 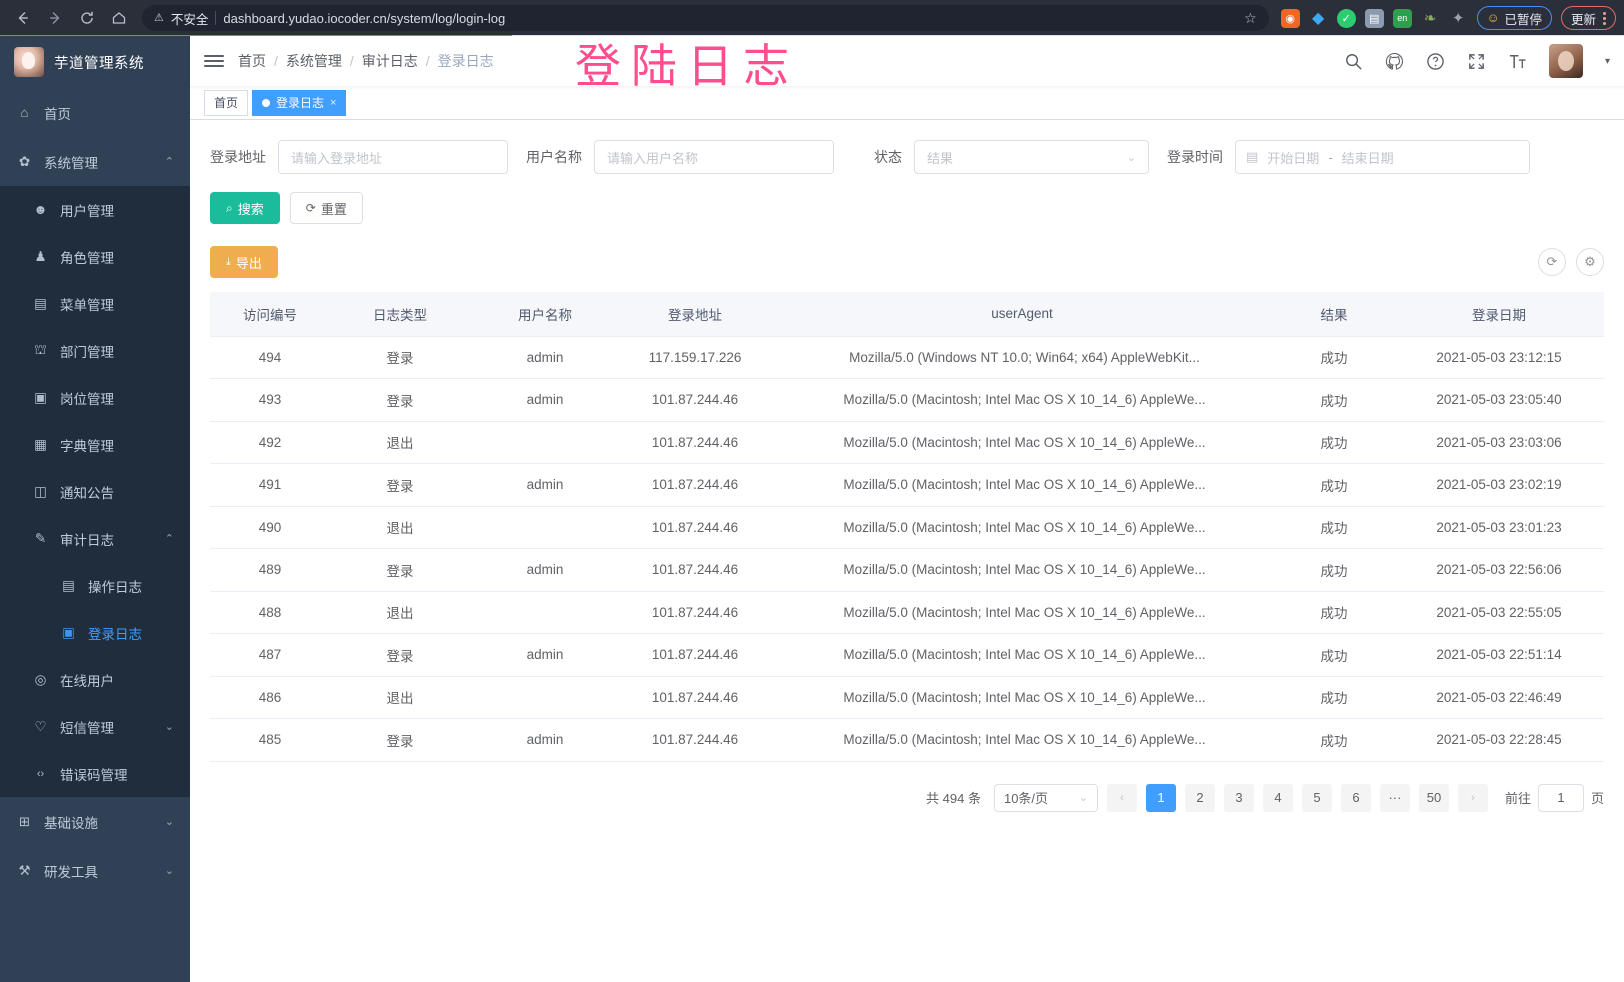 I want to click on username-label: 用户名称, so click(x=554, y=157).